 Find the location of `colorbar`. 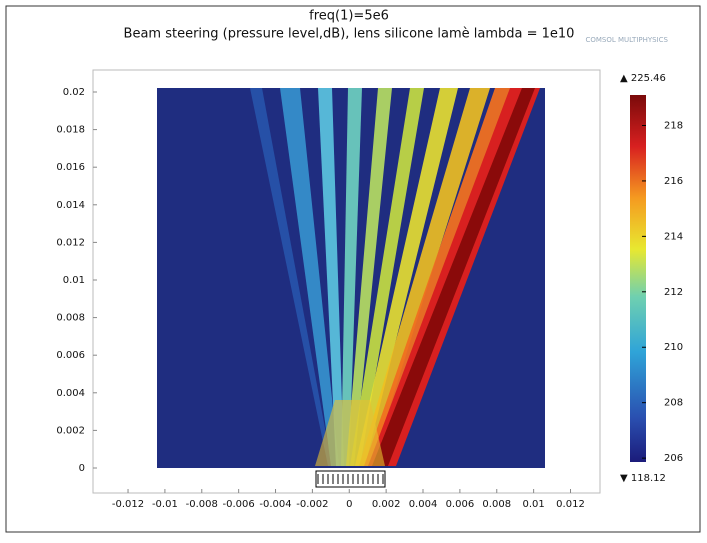

colorbar is located at coordinates (638, 278).